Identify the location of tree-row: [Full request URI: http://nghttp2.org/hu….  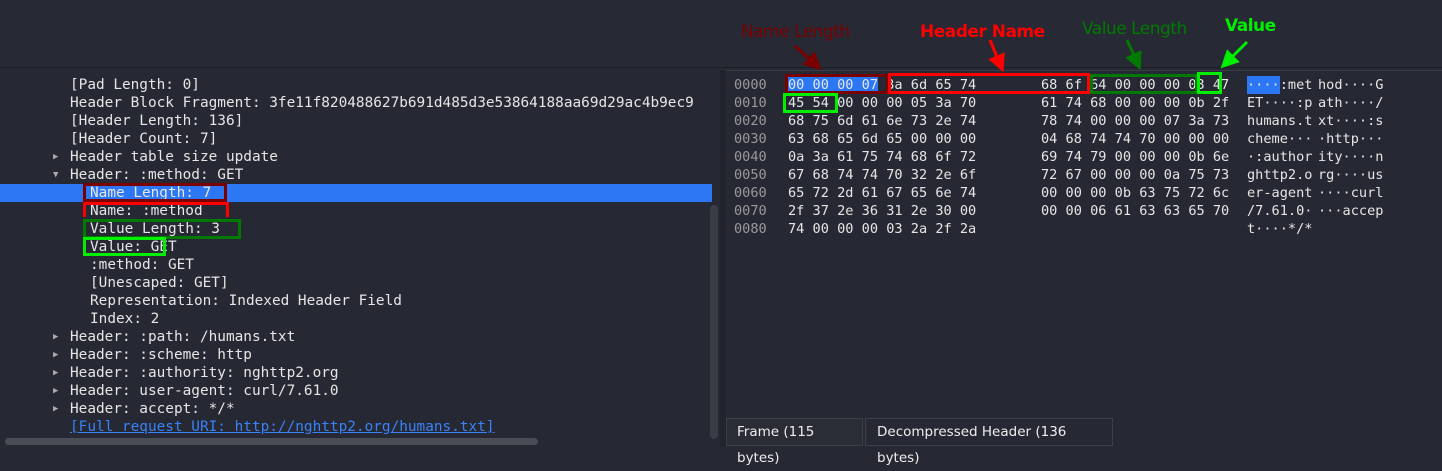
(356, 427).